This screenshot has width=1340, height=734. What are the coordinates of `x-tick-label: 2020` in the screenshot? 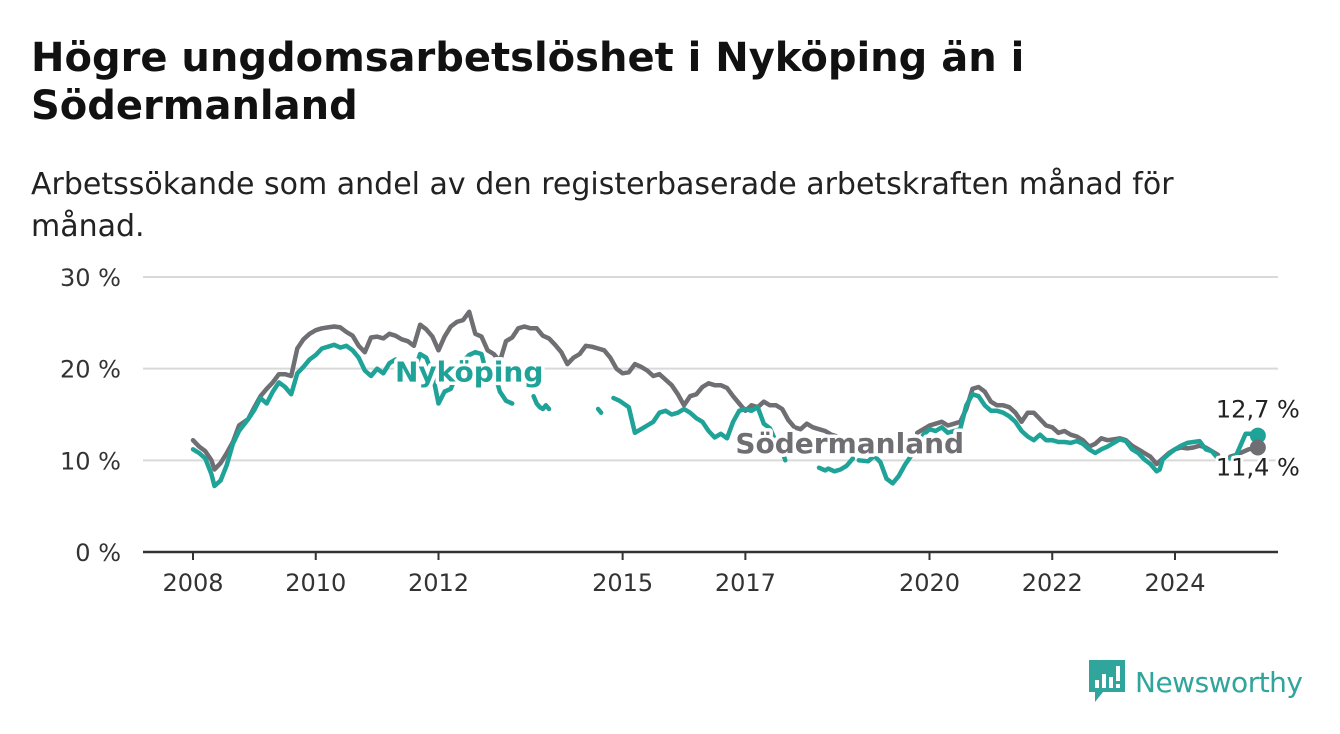 It's located at (929, 583).